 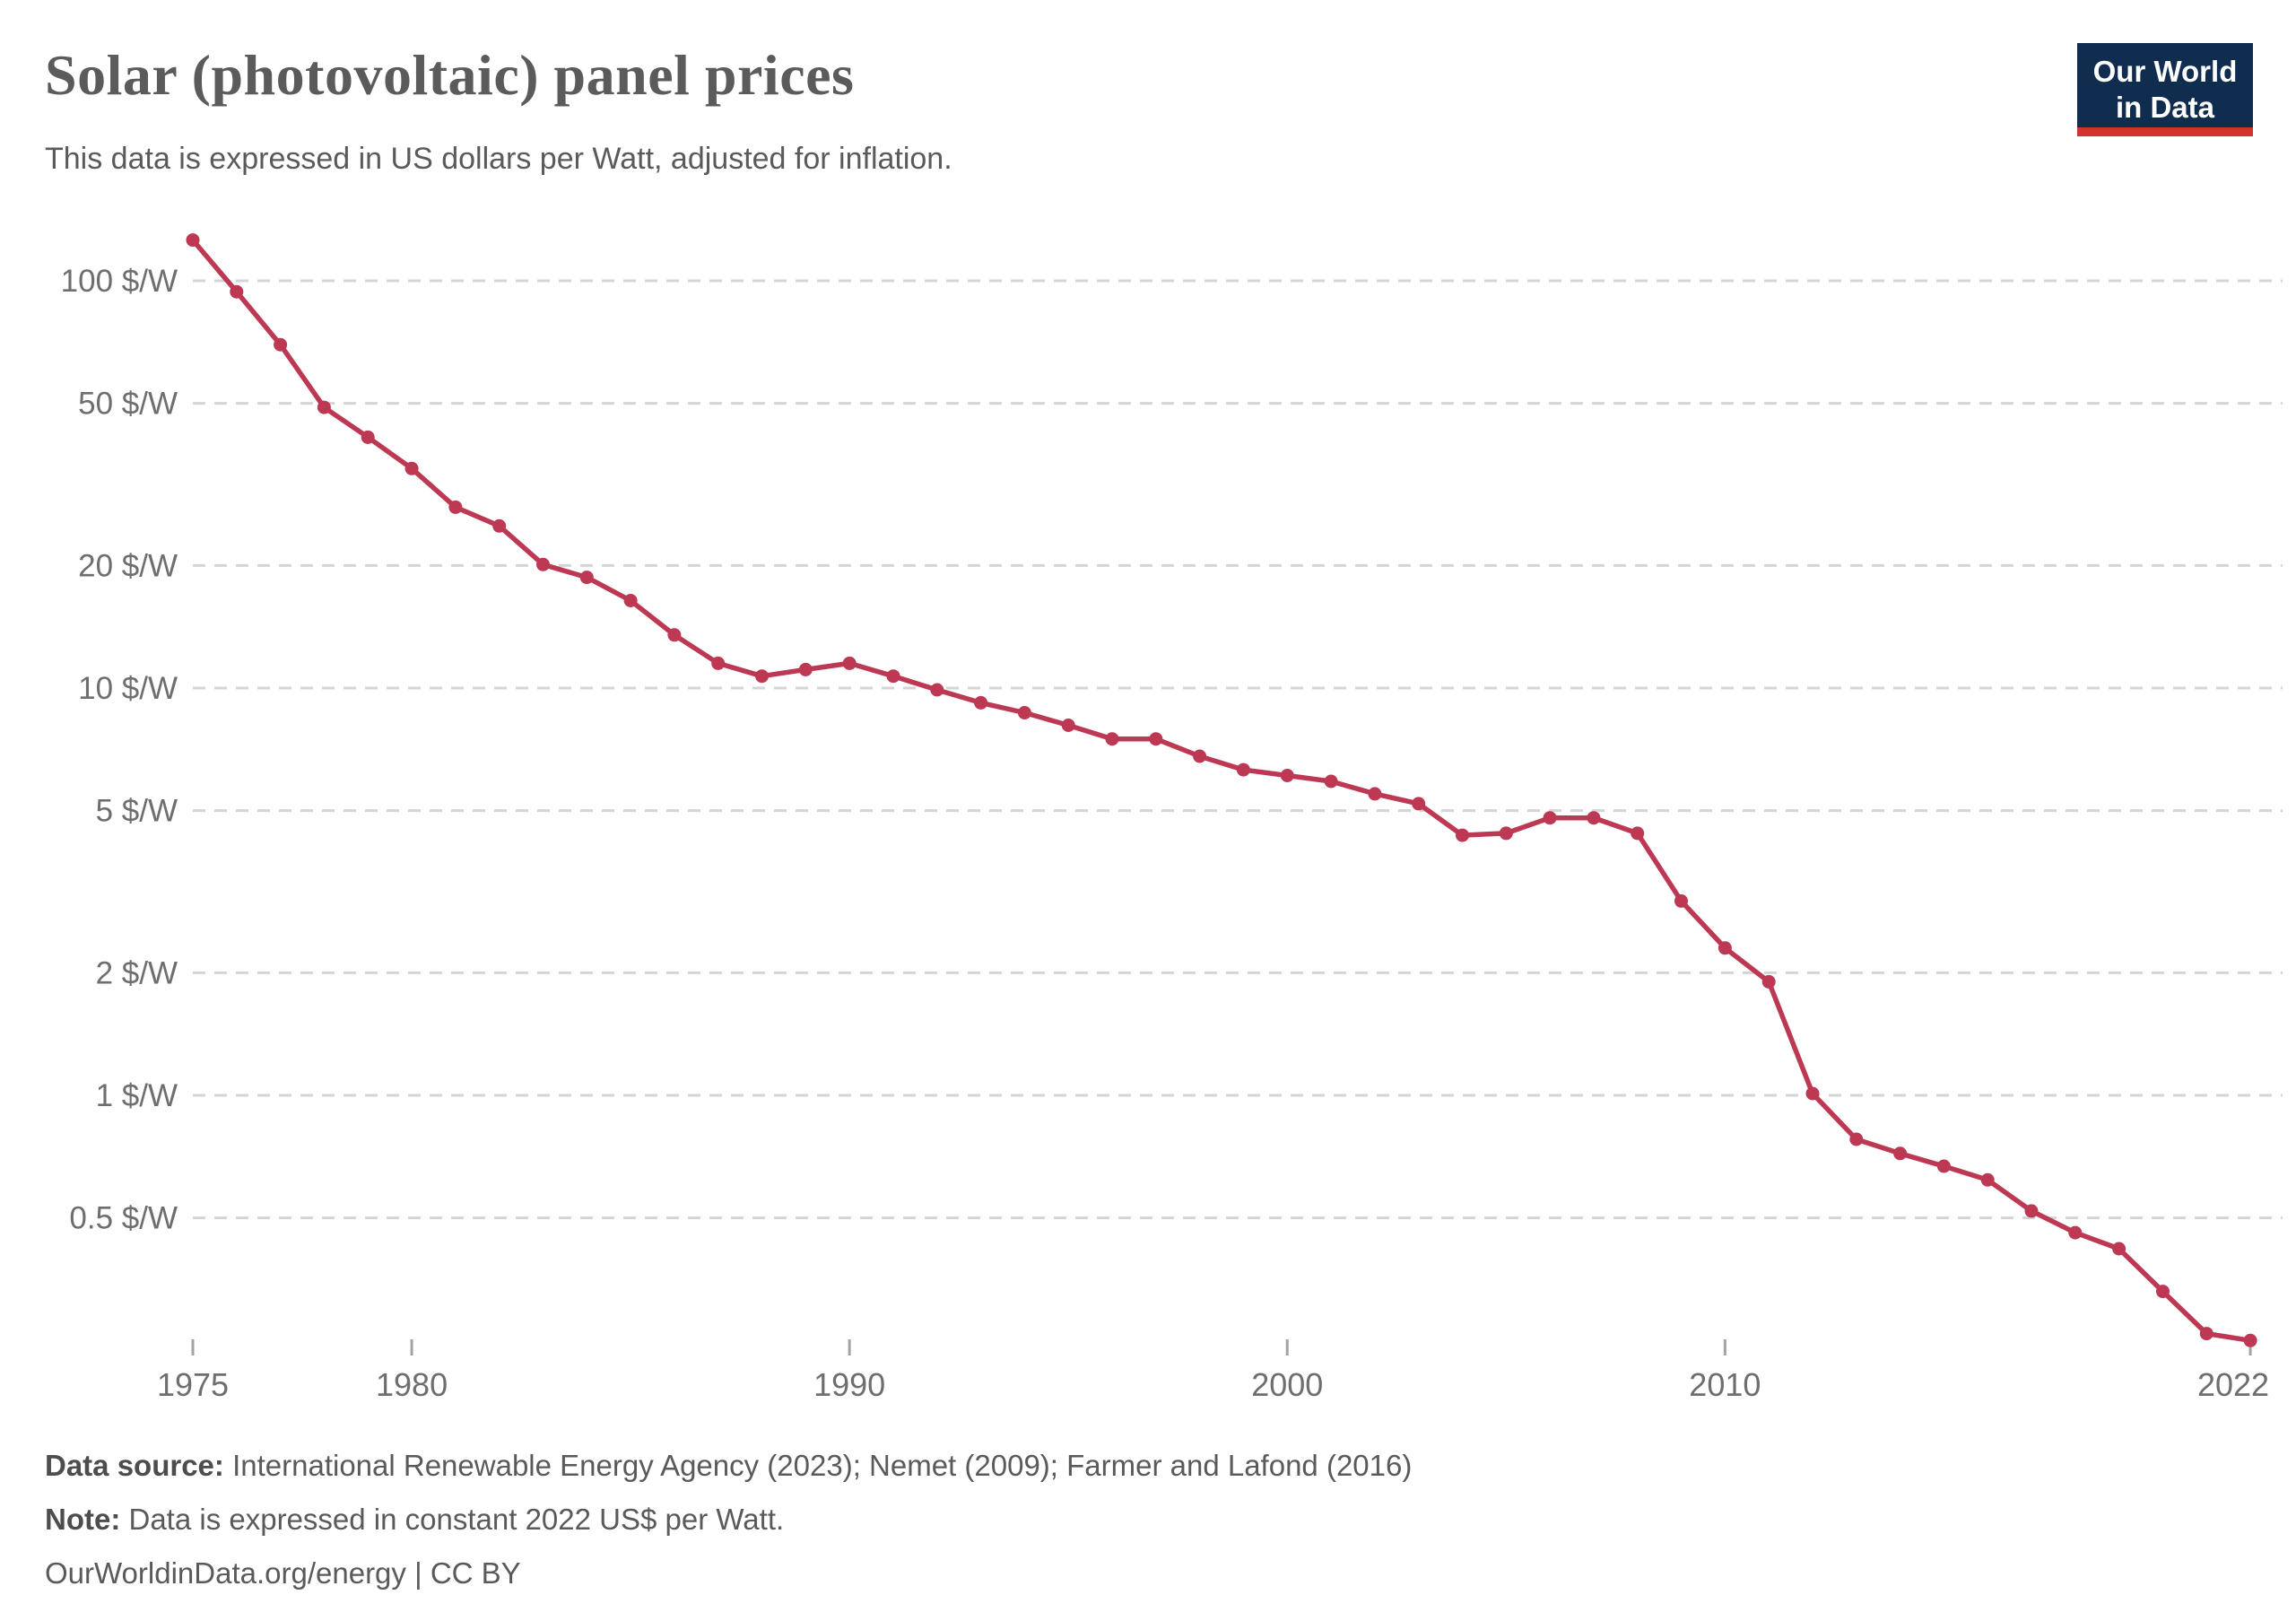 I want to click on data-point-1990, so click(x=849, y=663).